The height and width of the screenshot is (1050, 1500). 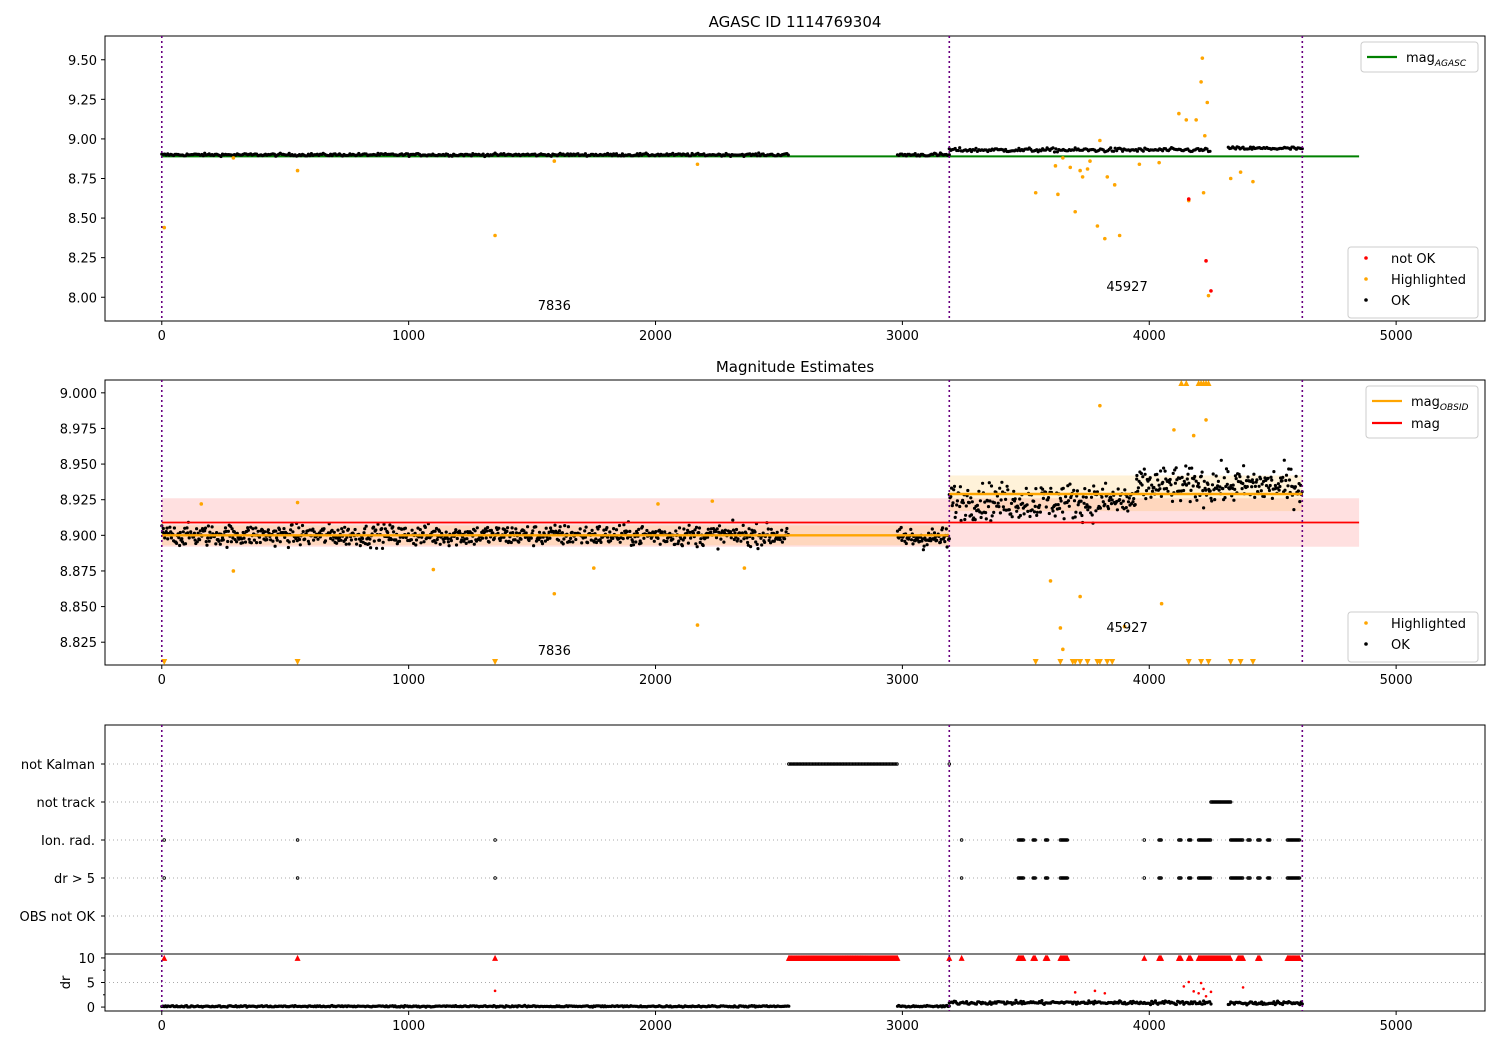 What do you see at coordinates (1082, 177) in the screenshot?
I see `chart1-highlighted-point` at bounding box center [1082, 177].